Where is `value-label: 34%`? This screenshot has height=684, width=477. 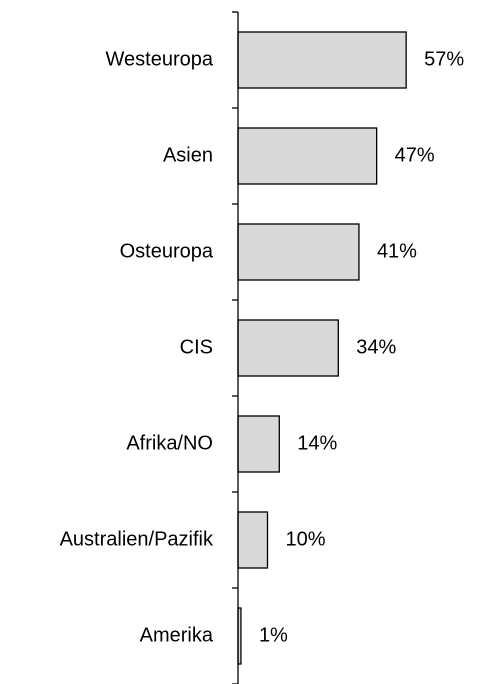 value-label: 34% is located at coordinates (376, 347).